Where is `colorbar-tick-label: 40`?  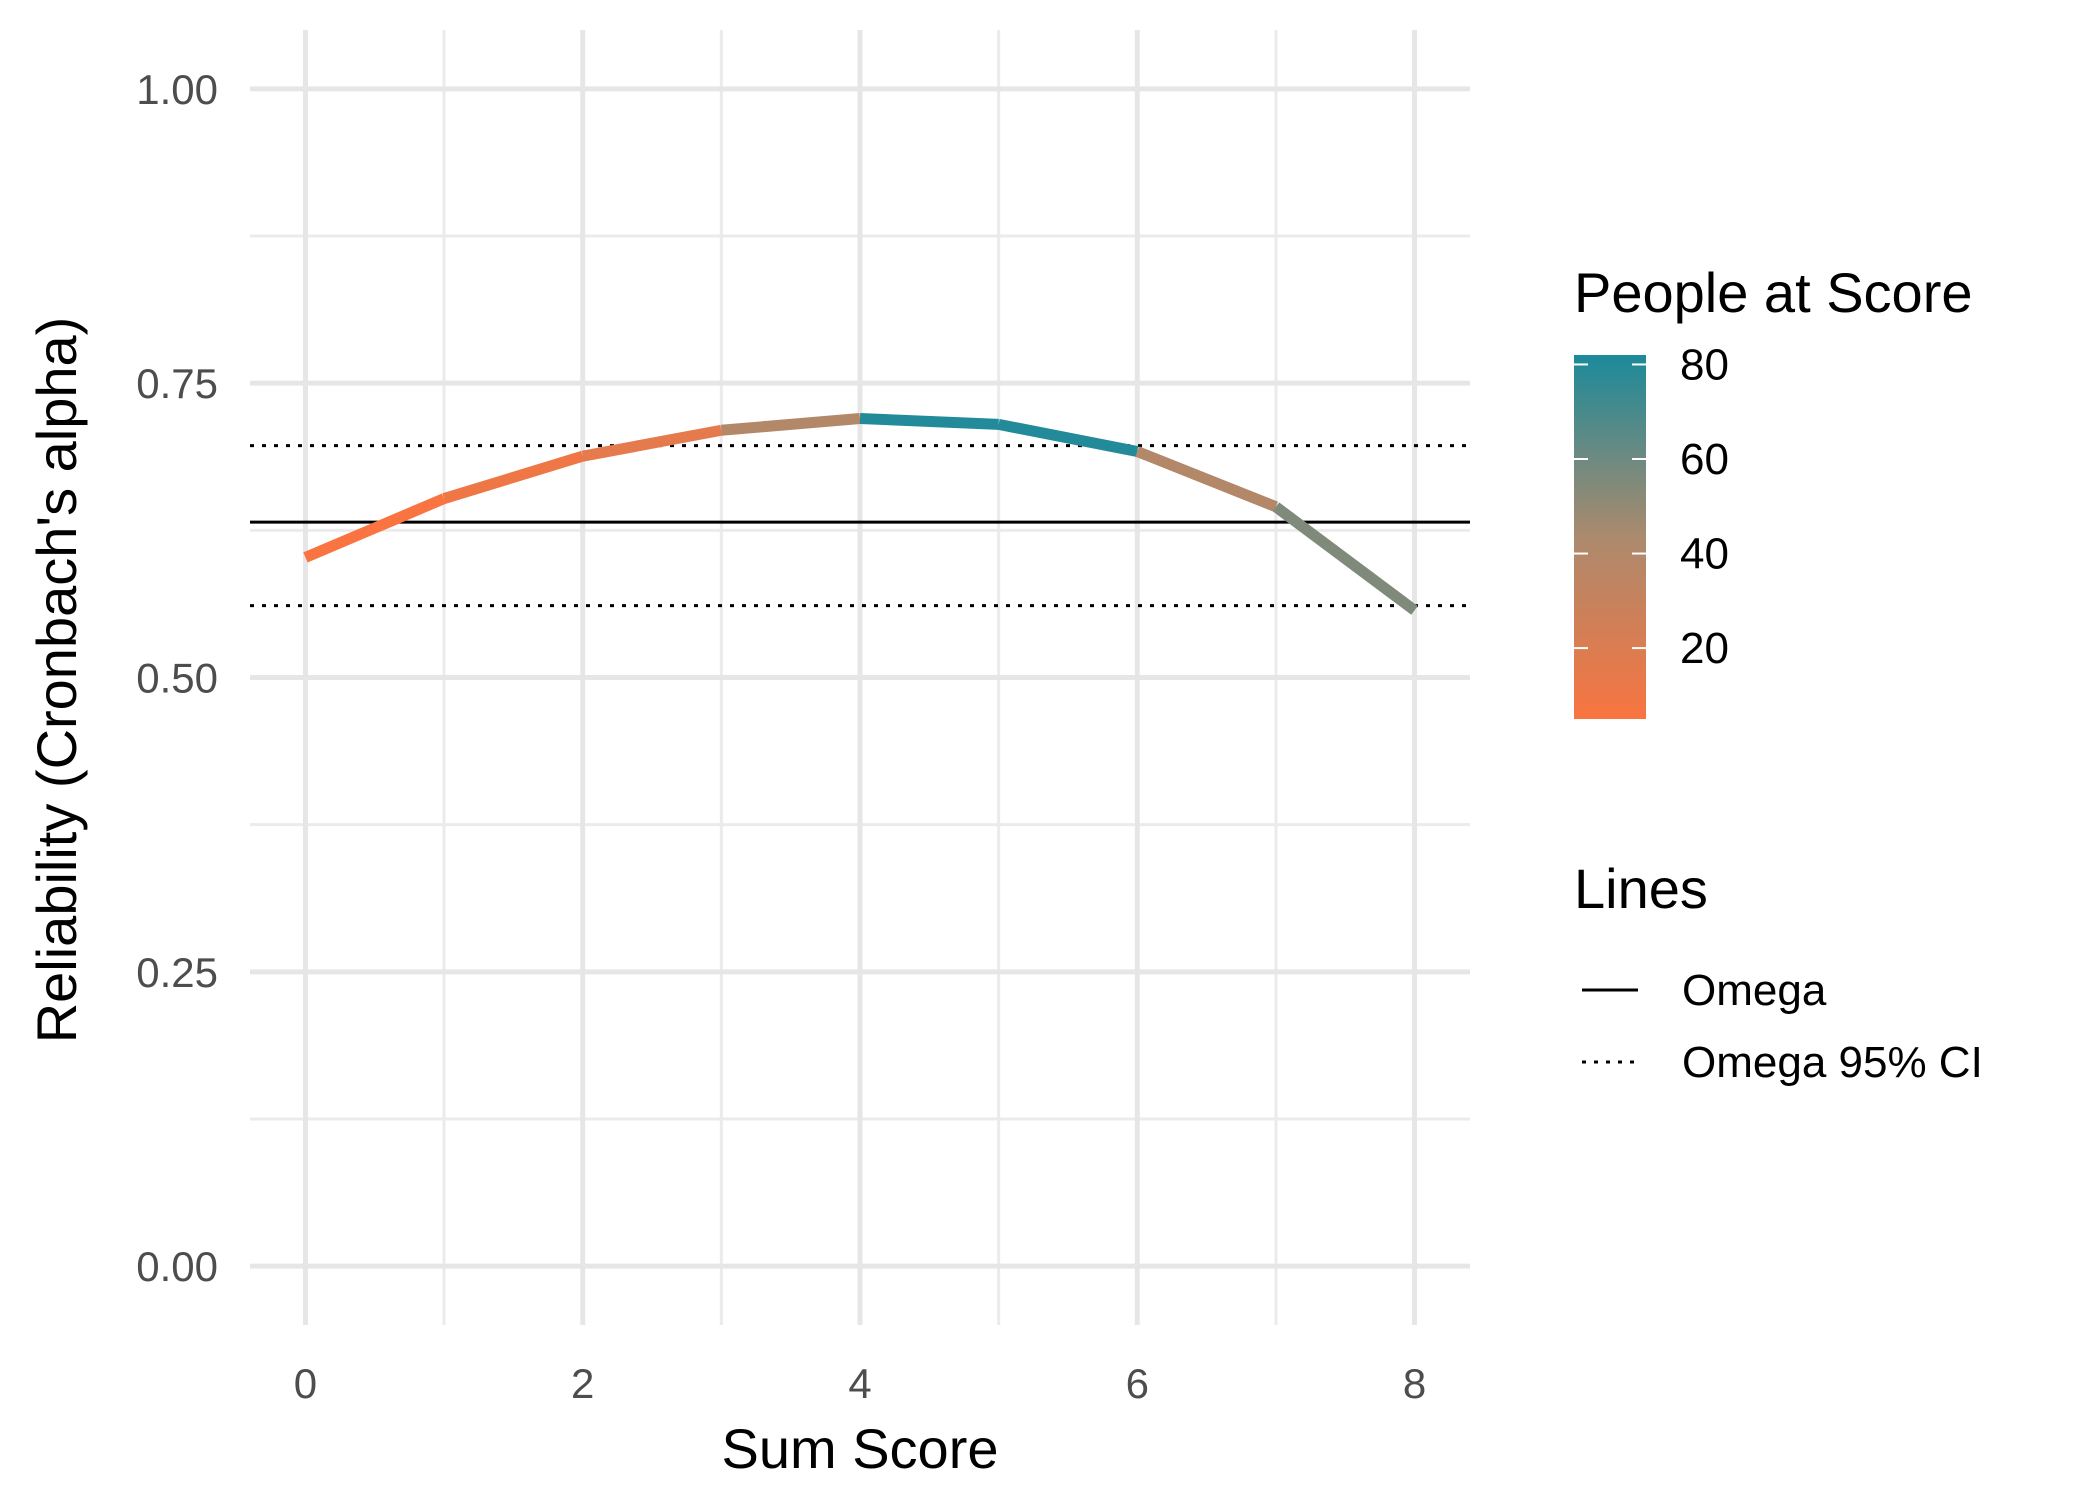
colorbar-tick-label: 40 is located at coordinates (1704, 554).